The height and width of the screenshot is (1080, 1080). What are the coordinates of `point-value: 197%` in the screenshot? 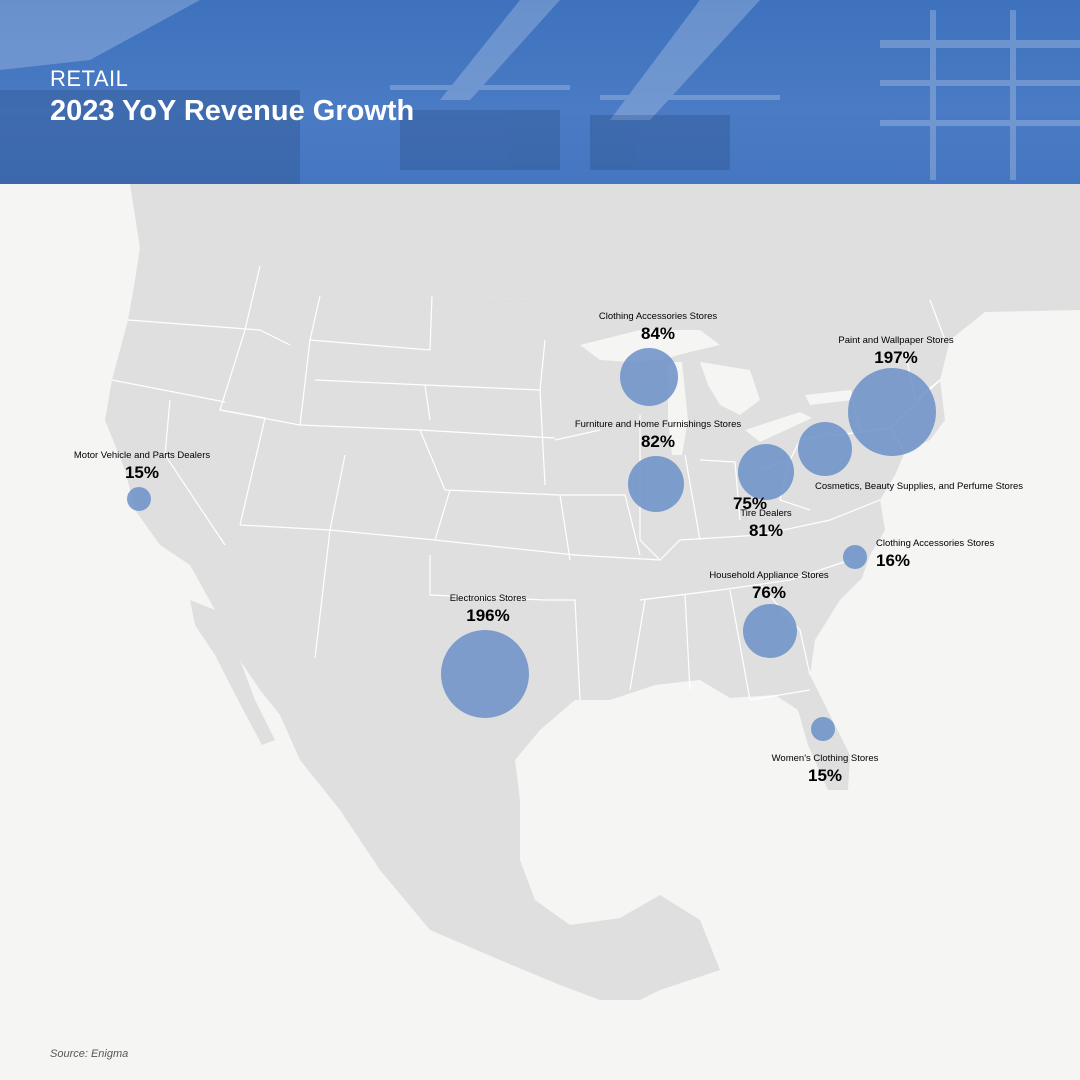 It's located at (896, 357).